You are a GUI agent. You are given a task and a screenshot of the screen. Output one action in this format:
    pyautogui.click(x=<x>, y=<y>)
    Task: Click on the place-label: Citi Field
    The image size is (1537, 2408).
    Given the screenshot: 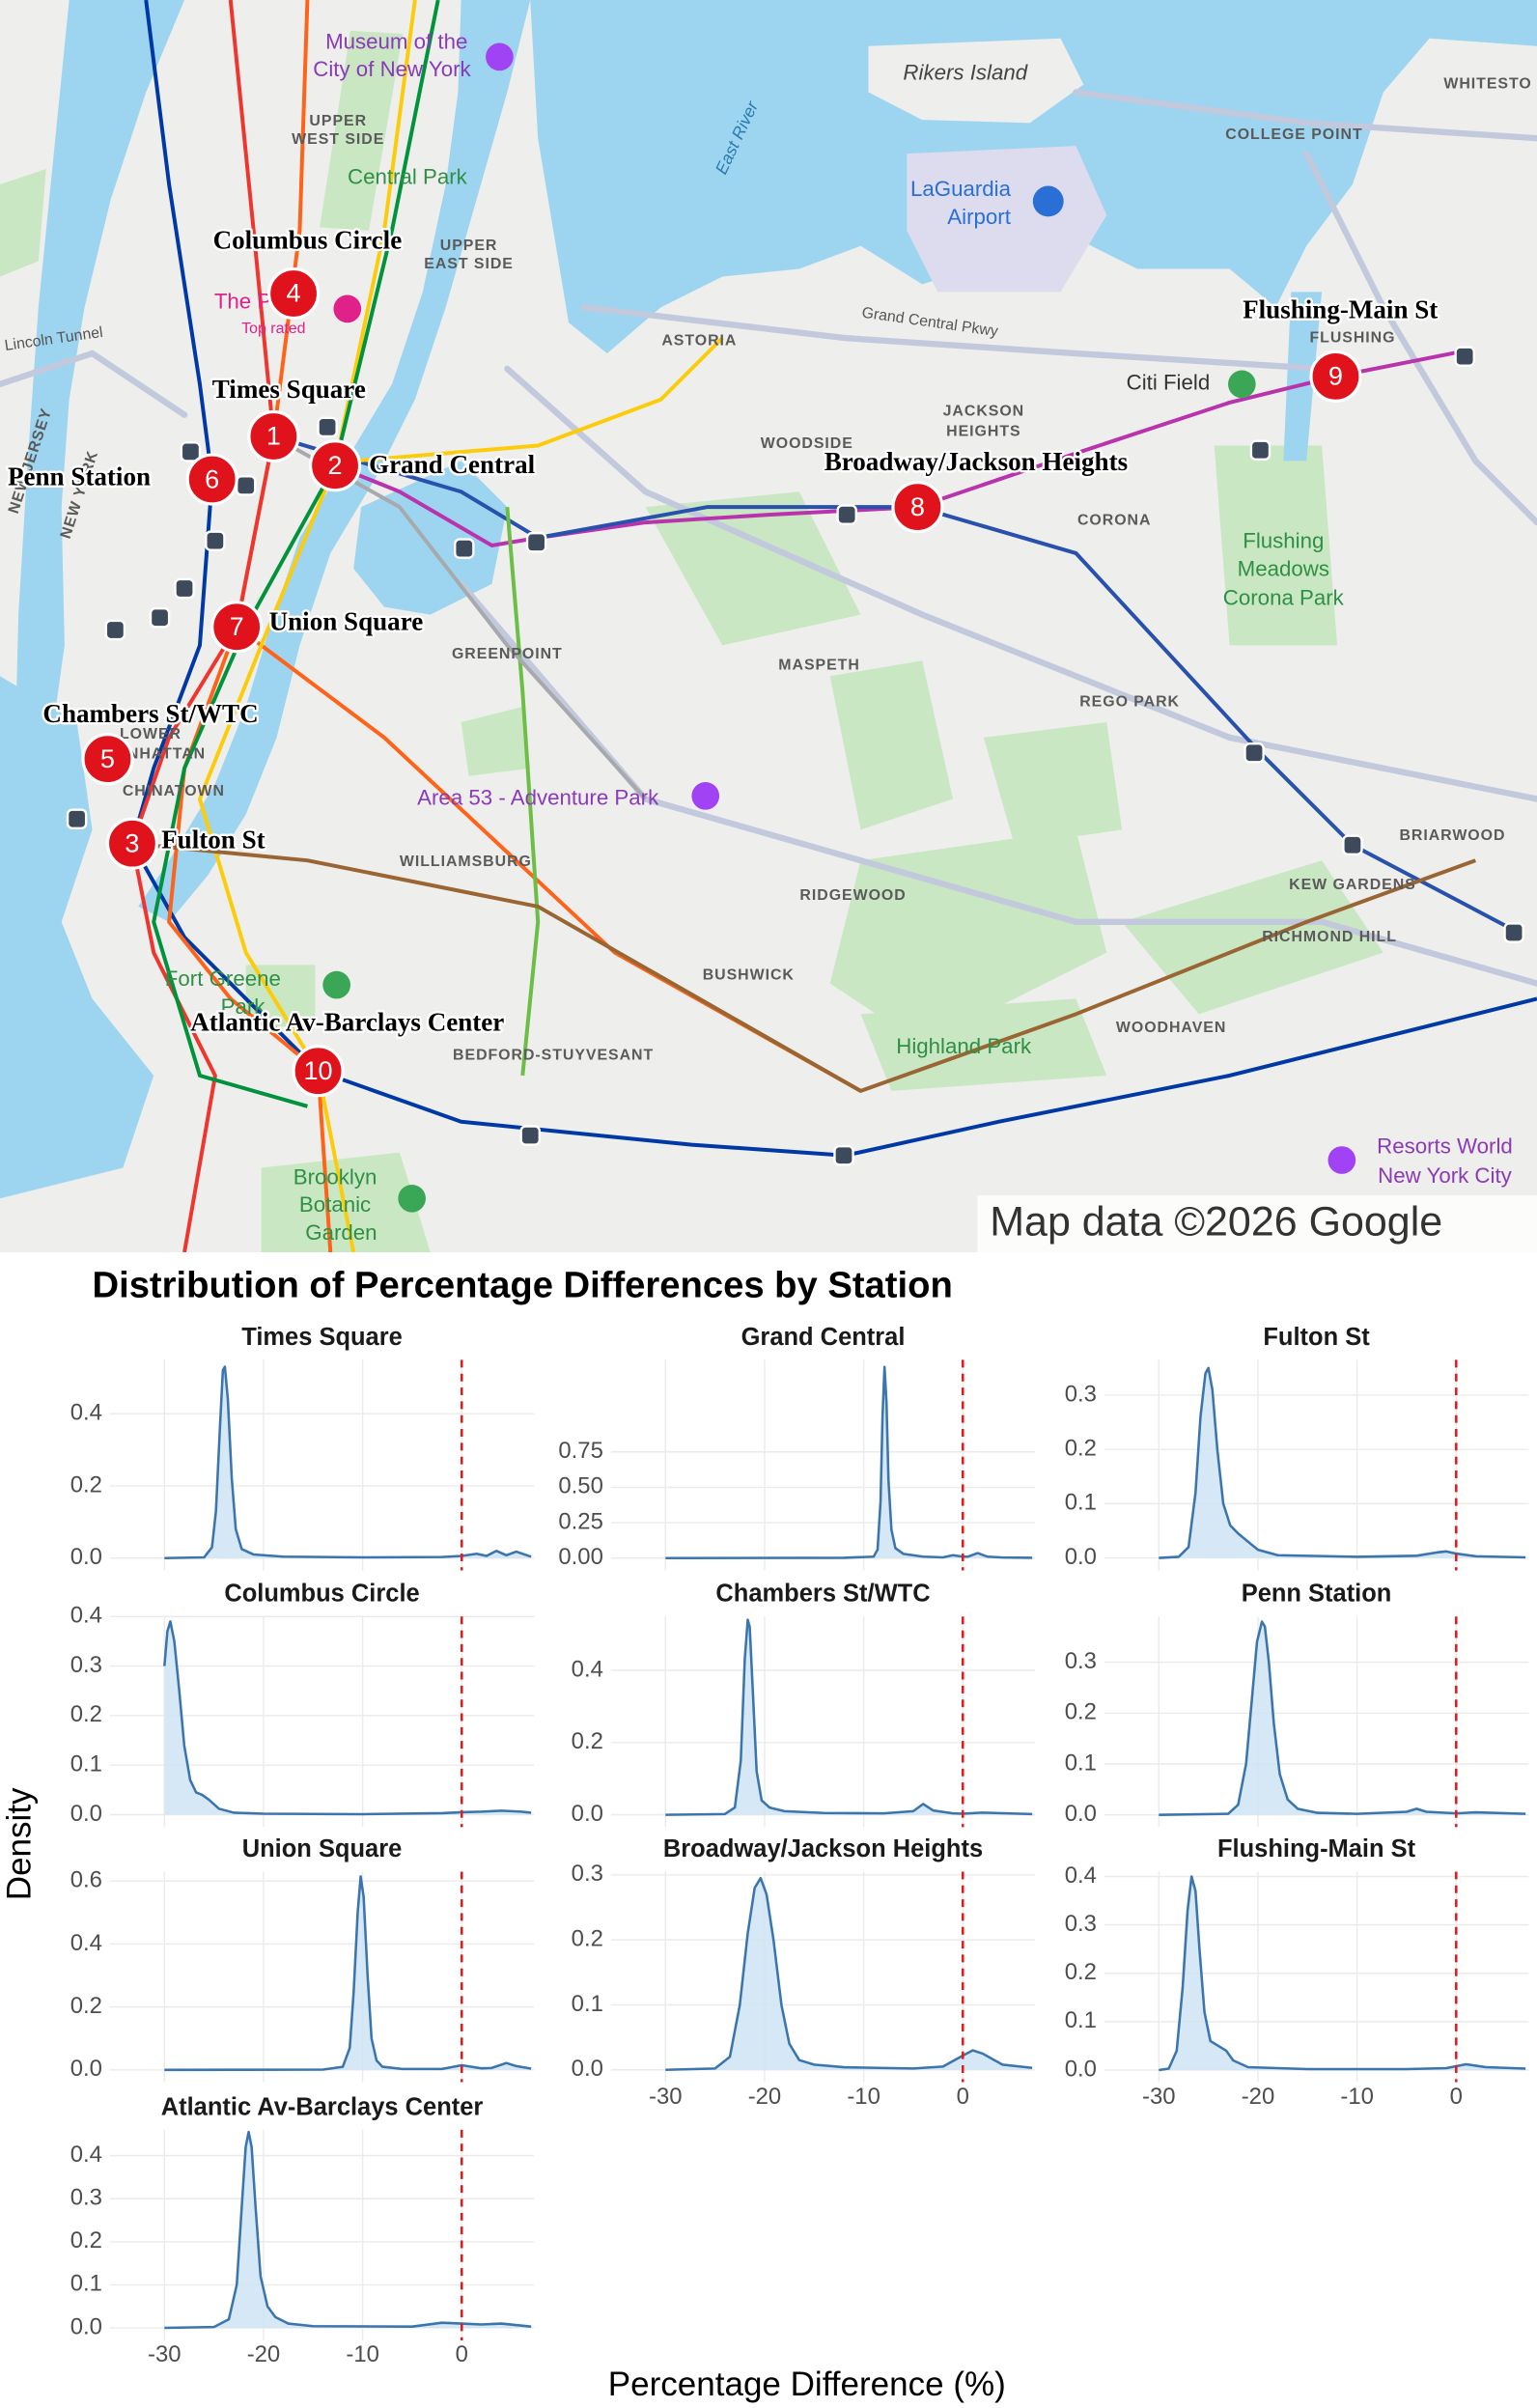 What is the action you would take?
    pyautogui.click(x=1169, y=383)
    